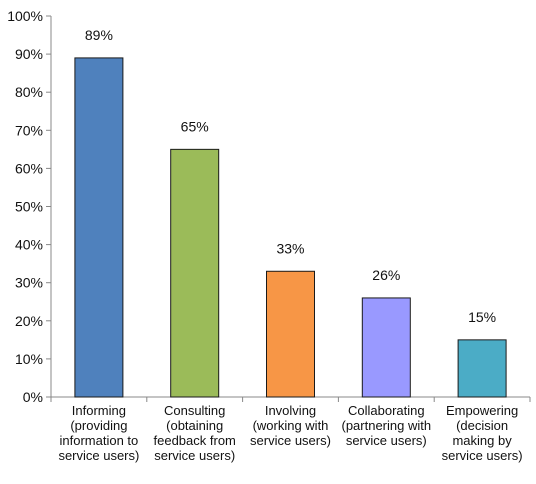  Describe the element at coordinates (195, 126) in the screenshot. I see `data-label: 65%` at that location.